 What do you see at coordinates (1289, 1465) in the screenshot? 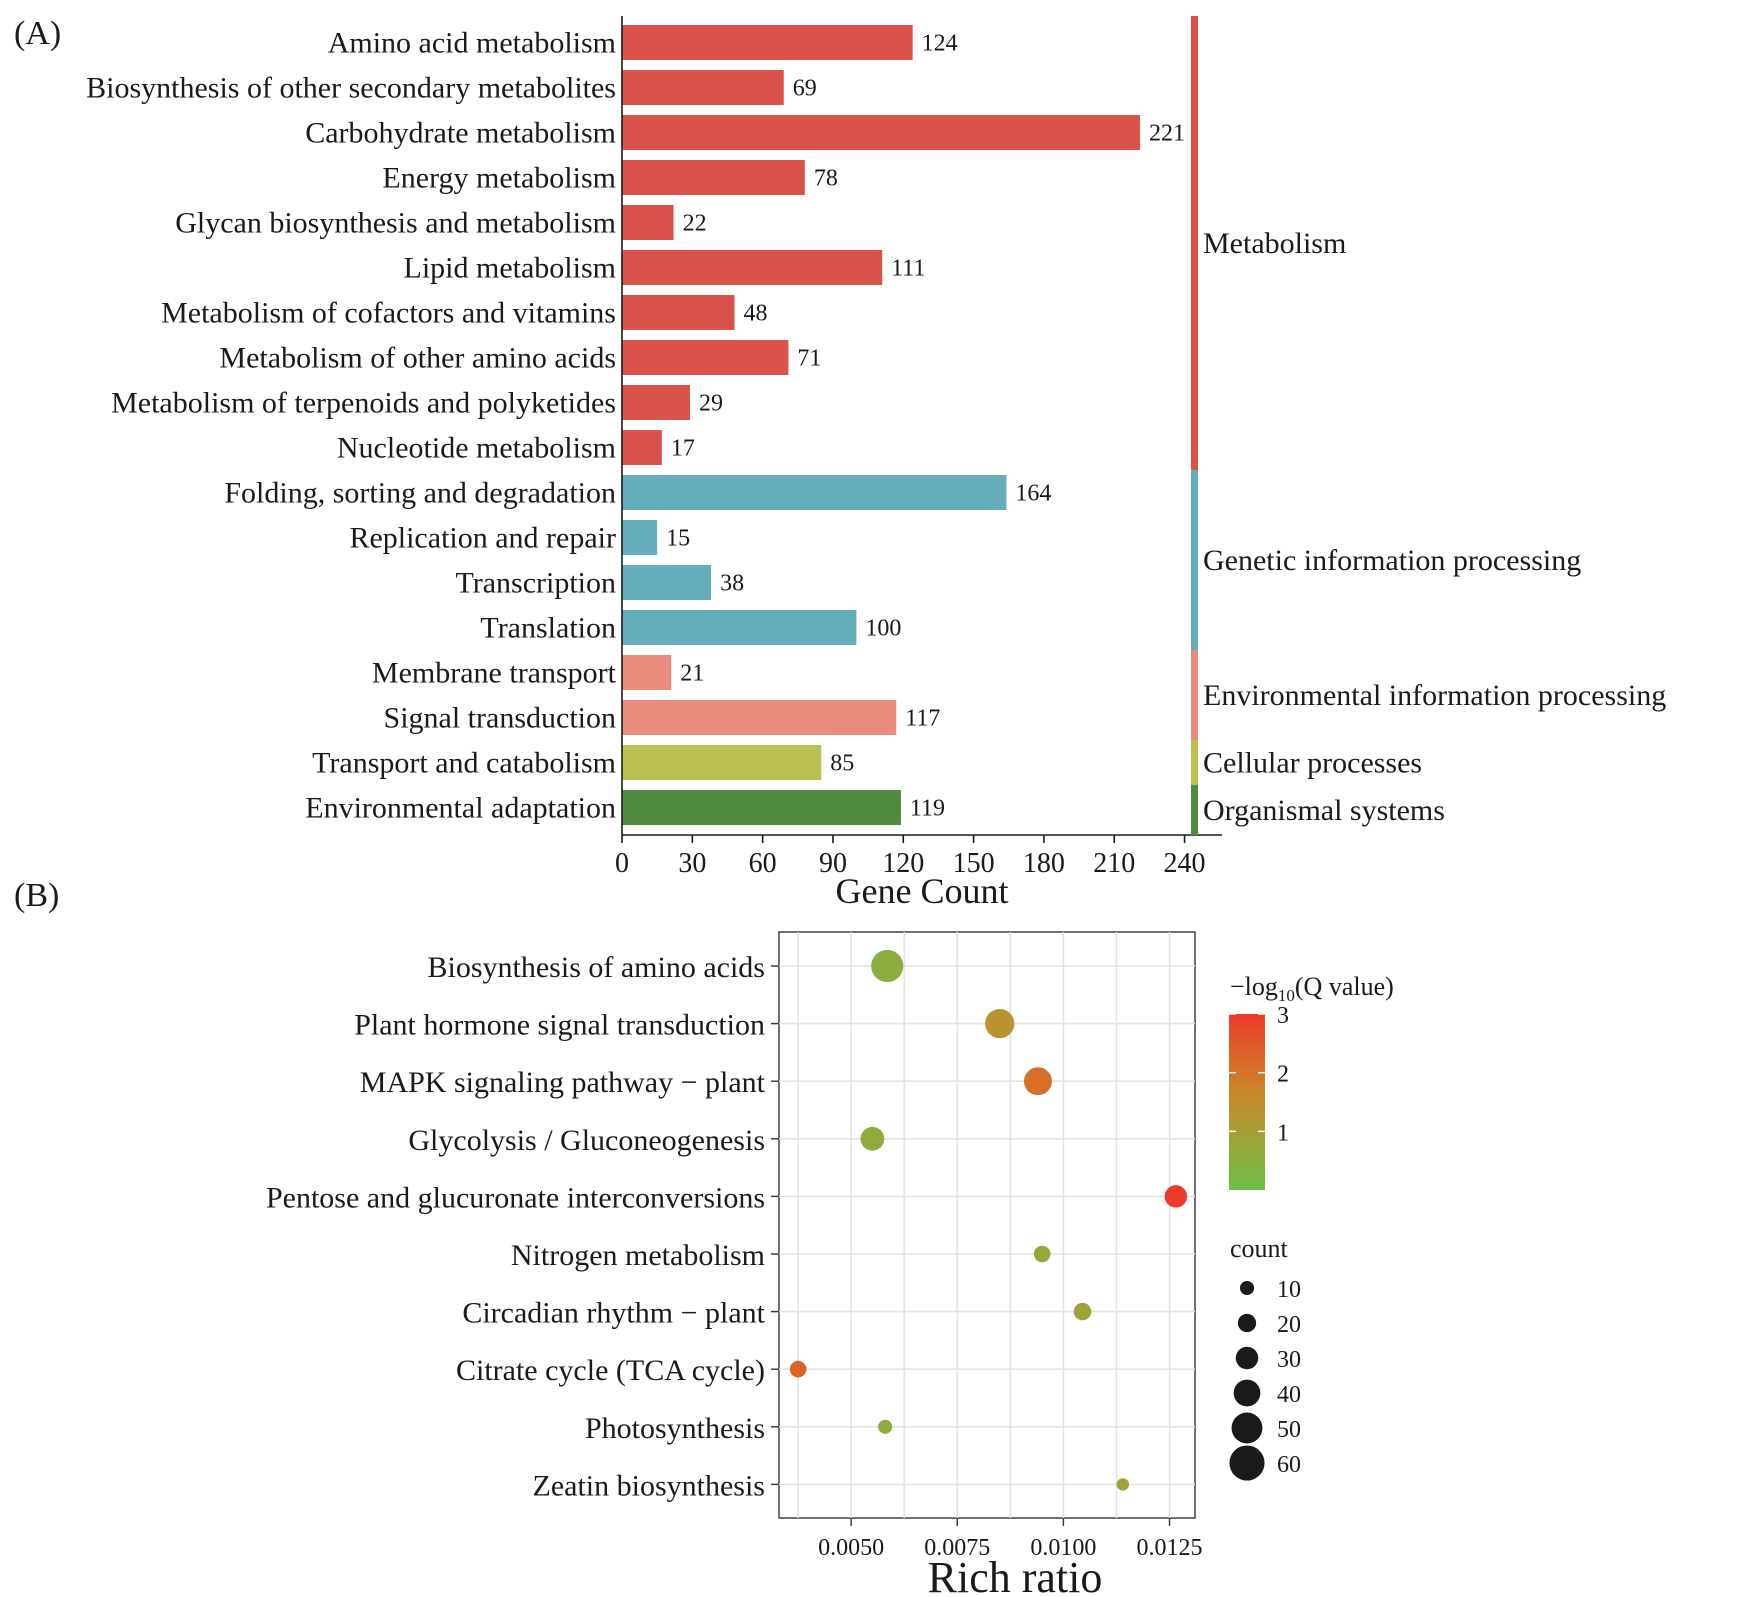
I see `size-legend-label: 60` at bounding box center [1289, 1465].